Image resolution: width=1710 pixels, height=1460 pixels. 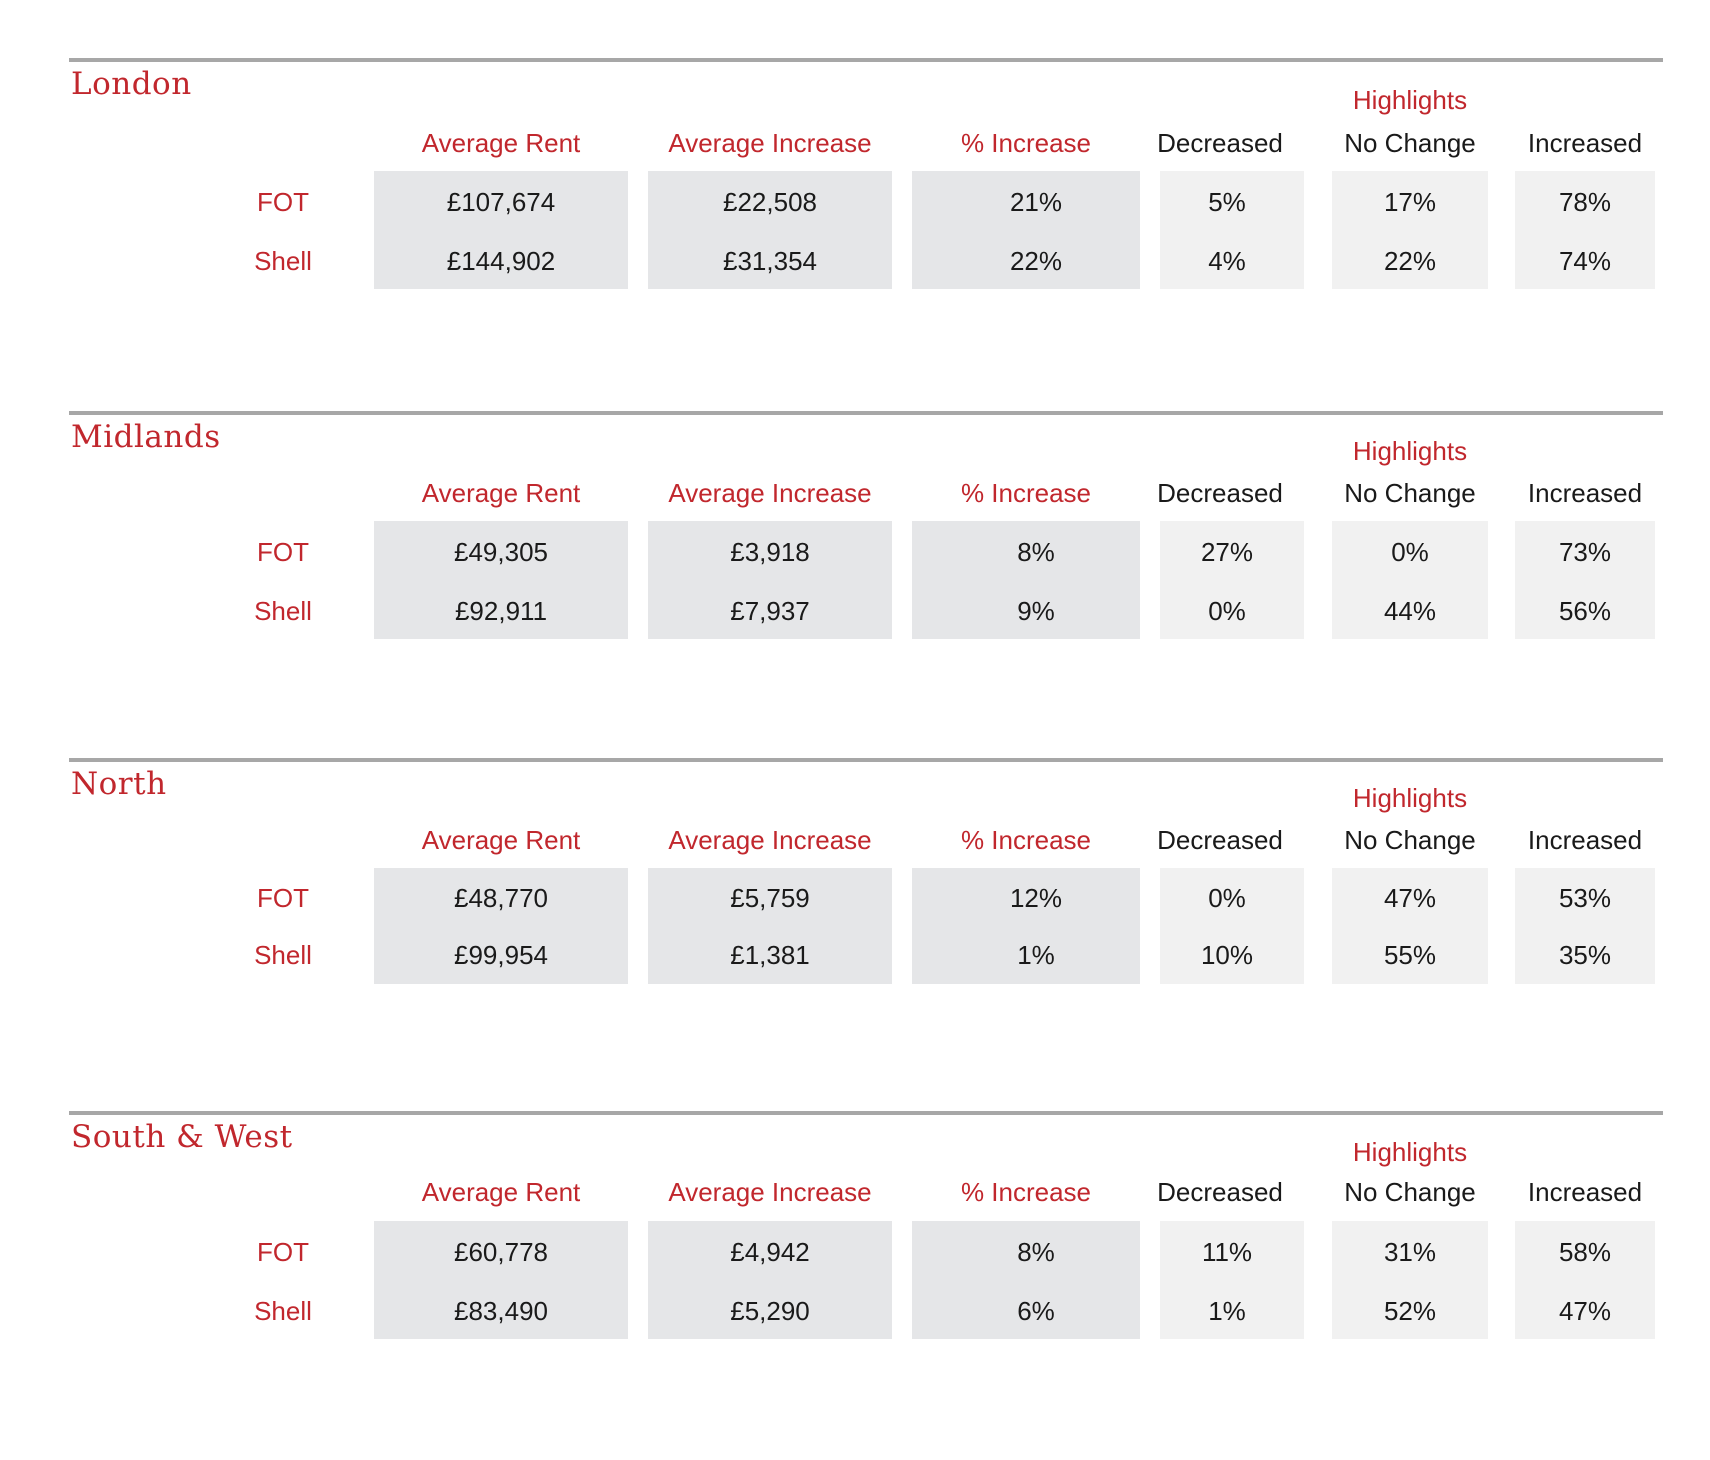 What do you see at coordinates (501, 955) in the screenshot?
I see `cell-average-rent: £99,954` at bounding box center [501, 955].